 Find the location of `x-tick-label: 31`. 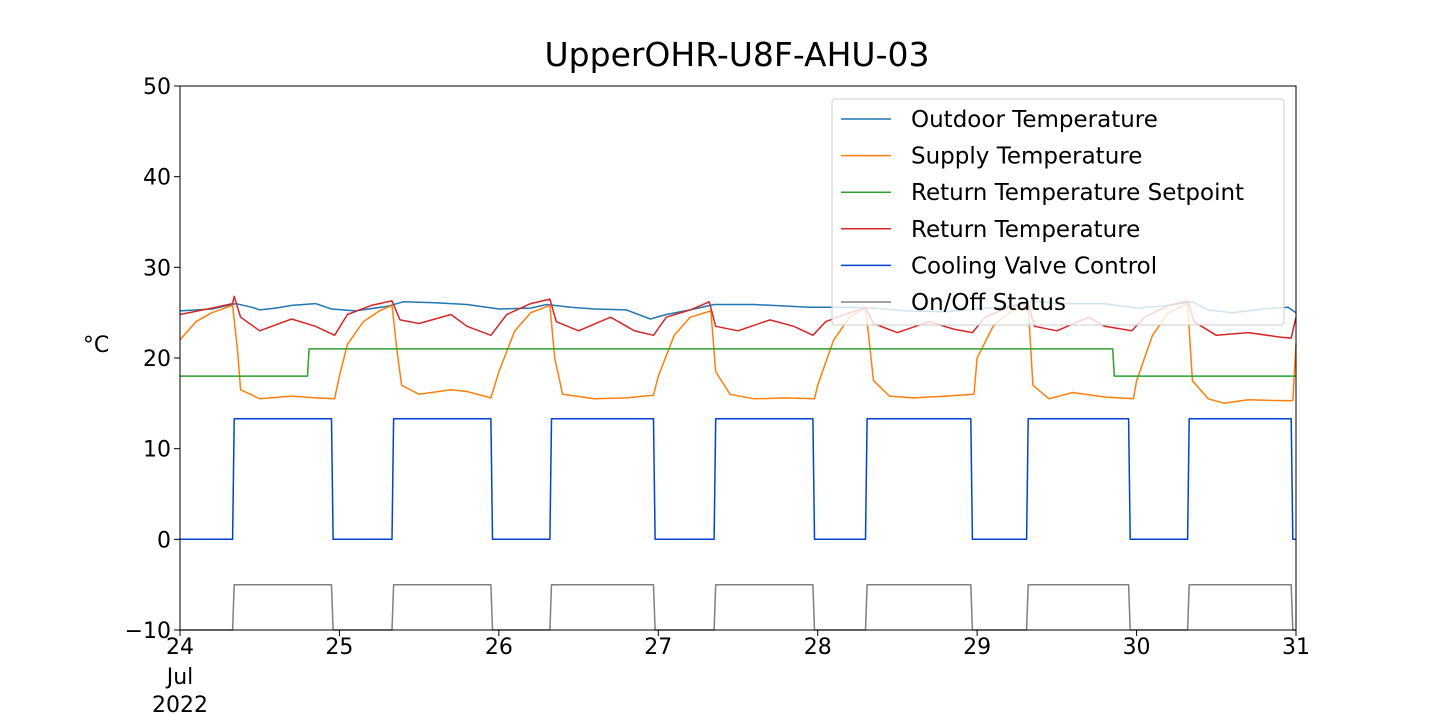

x-tick-label: 31 is located at coordinates (1296, 647).